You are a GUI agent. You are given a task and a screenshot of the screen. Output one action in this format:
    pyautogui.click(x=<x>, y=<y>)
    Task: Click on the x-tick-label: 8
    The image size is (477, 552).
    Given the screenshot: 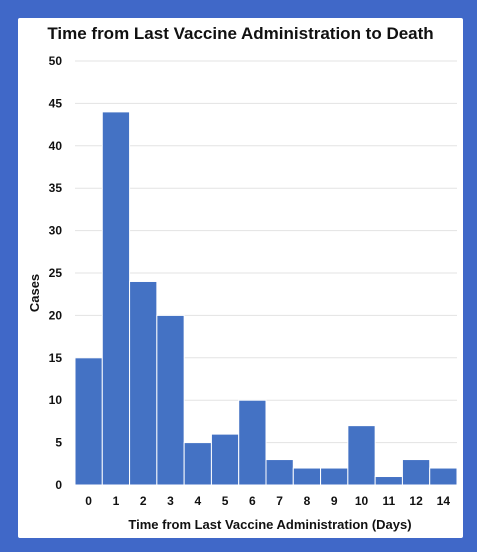 What is the action you would take?
    pyautogui.click(x=307, y=501)
    